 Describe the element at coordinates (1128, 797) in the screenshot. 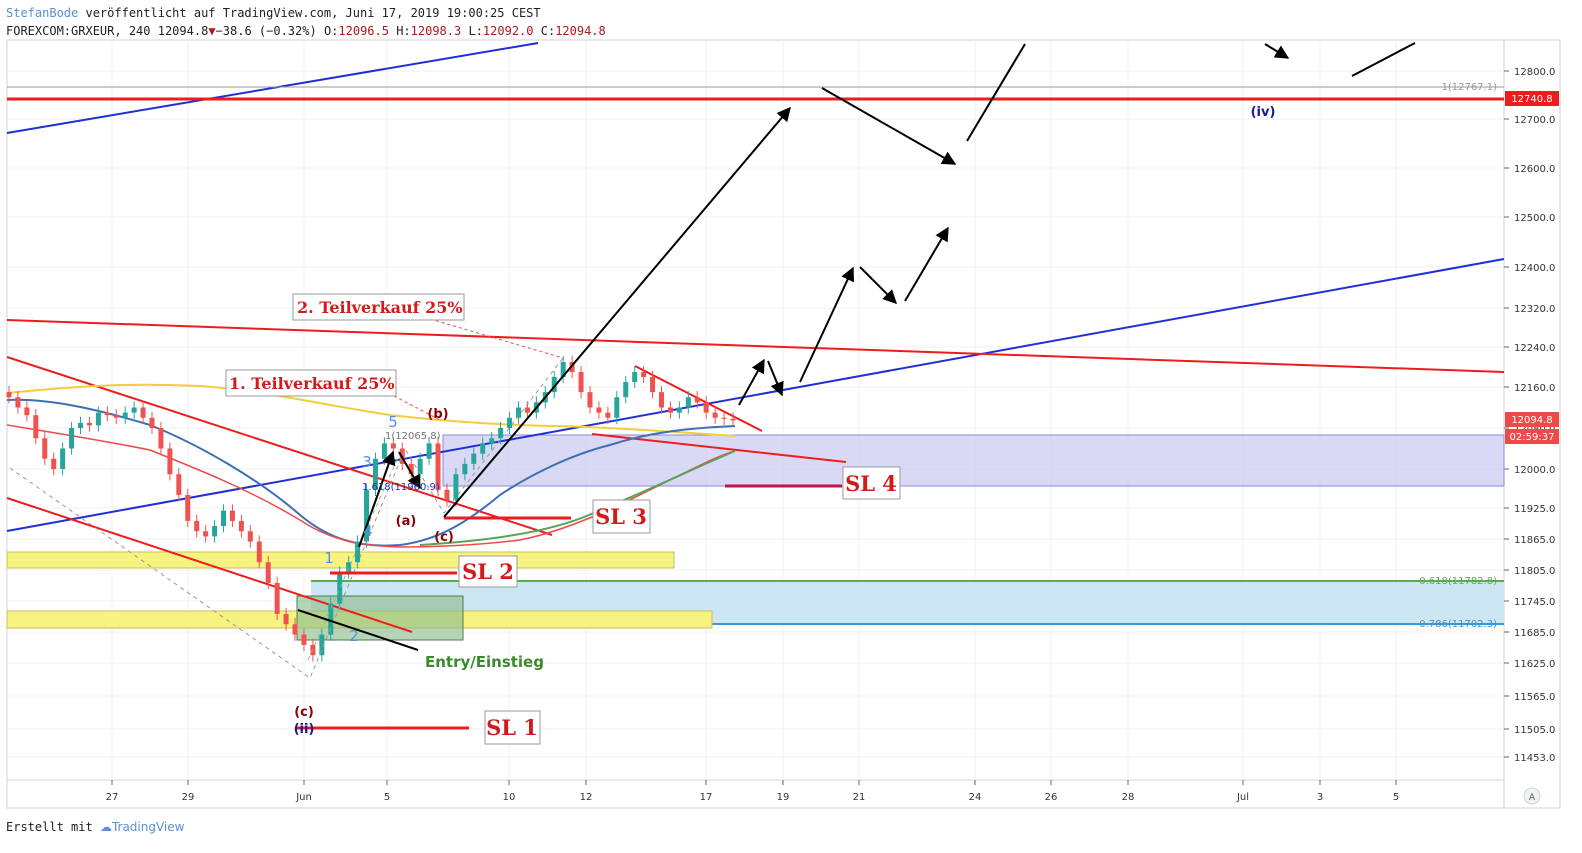

I see `x-tick-label: 28` at that location.